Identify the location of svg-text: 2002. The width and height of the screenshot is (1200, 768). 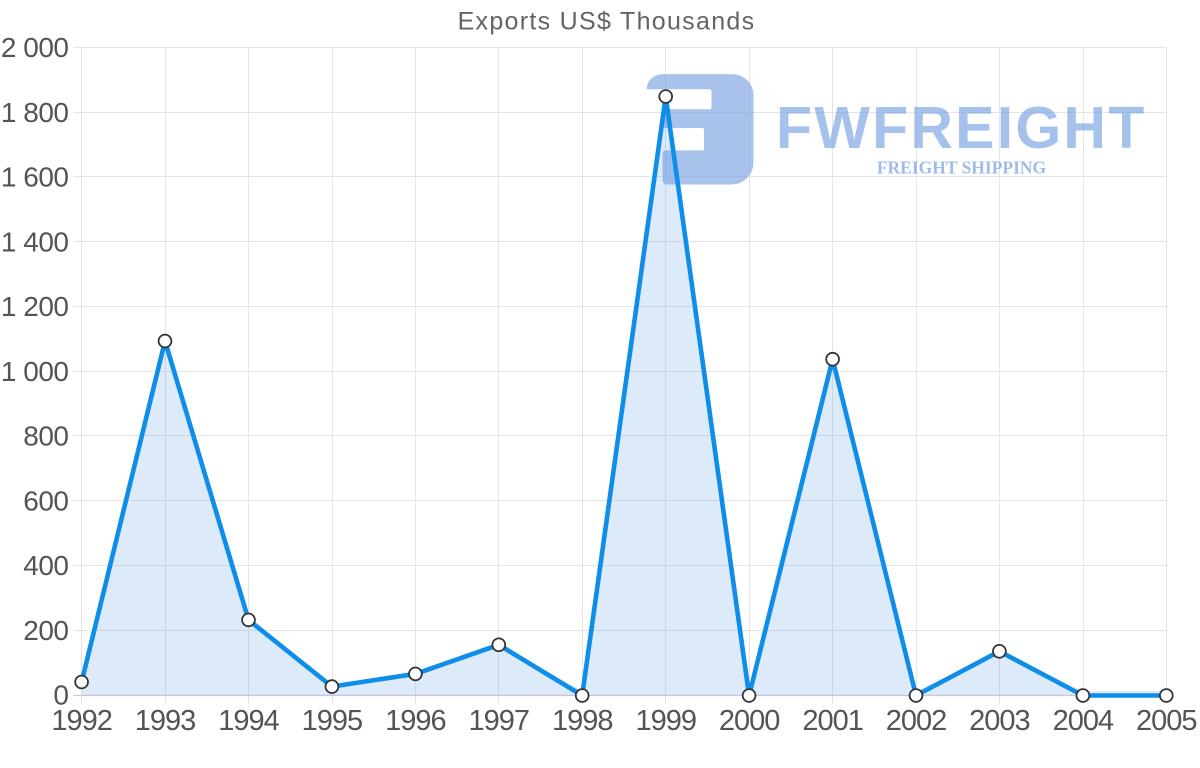
(916, 721).